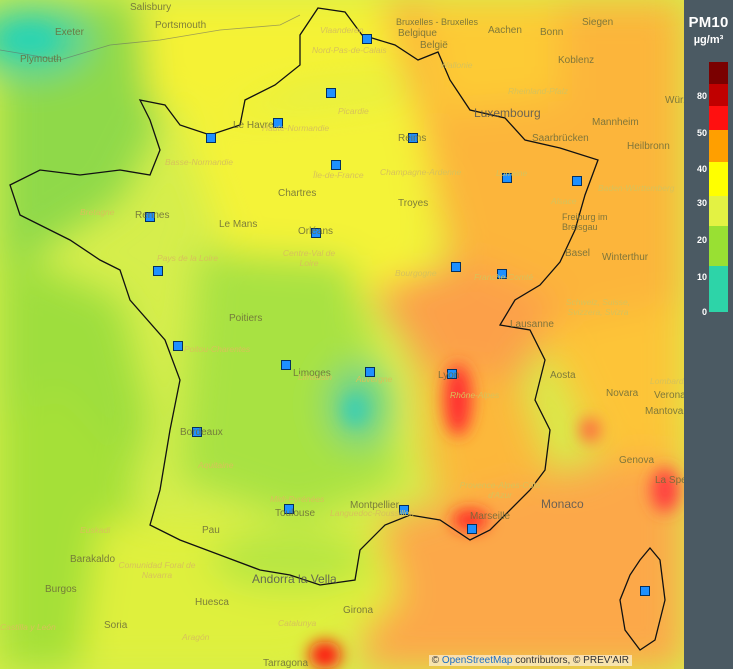 Image resolution: width=733 pixels, height=669 pixels. What do you see at coordinates (342, 30) in the screenshot?
I see `region-label: Vlaanderen` at bounding box center [342, 30].